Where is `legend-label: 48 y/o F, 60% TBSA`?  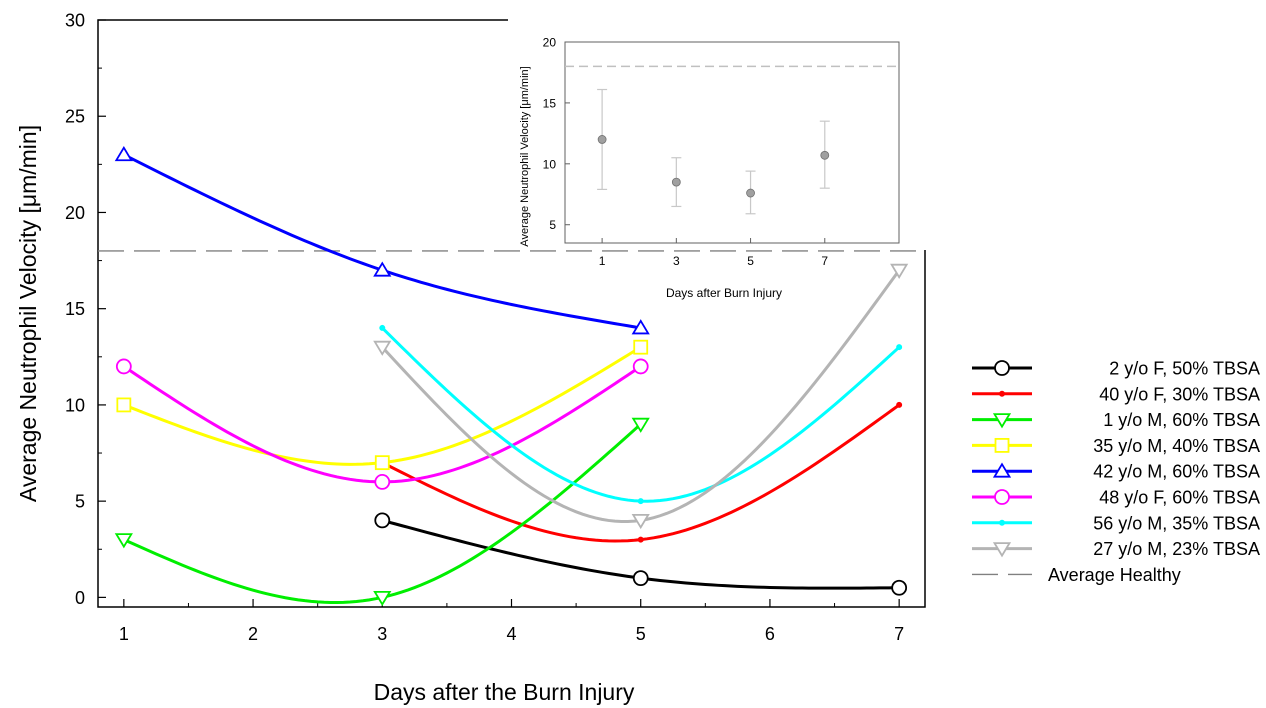 legend-label: 48 y/o F, 60% TBSA is located at coordinates (1179, 498).